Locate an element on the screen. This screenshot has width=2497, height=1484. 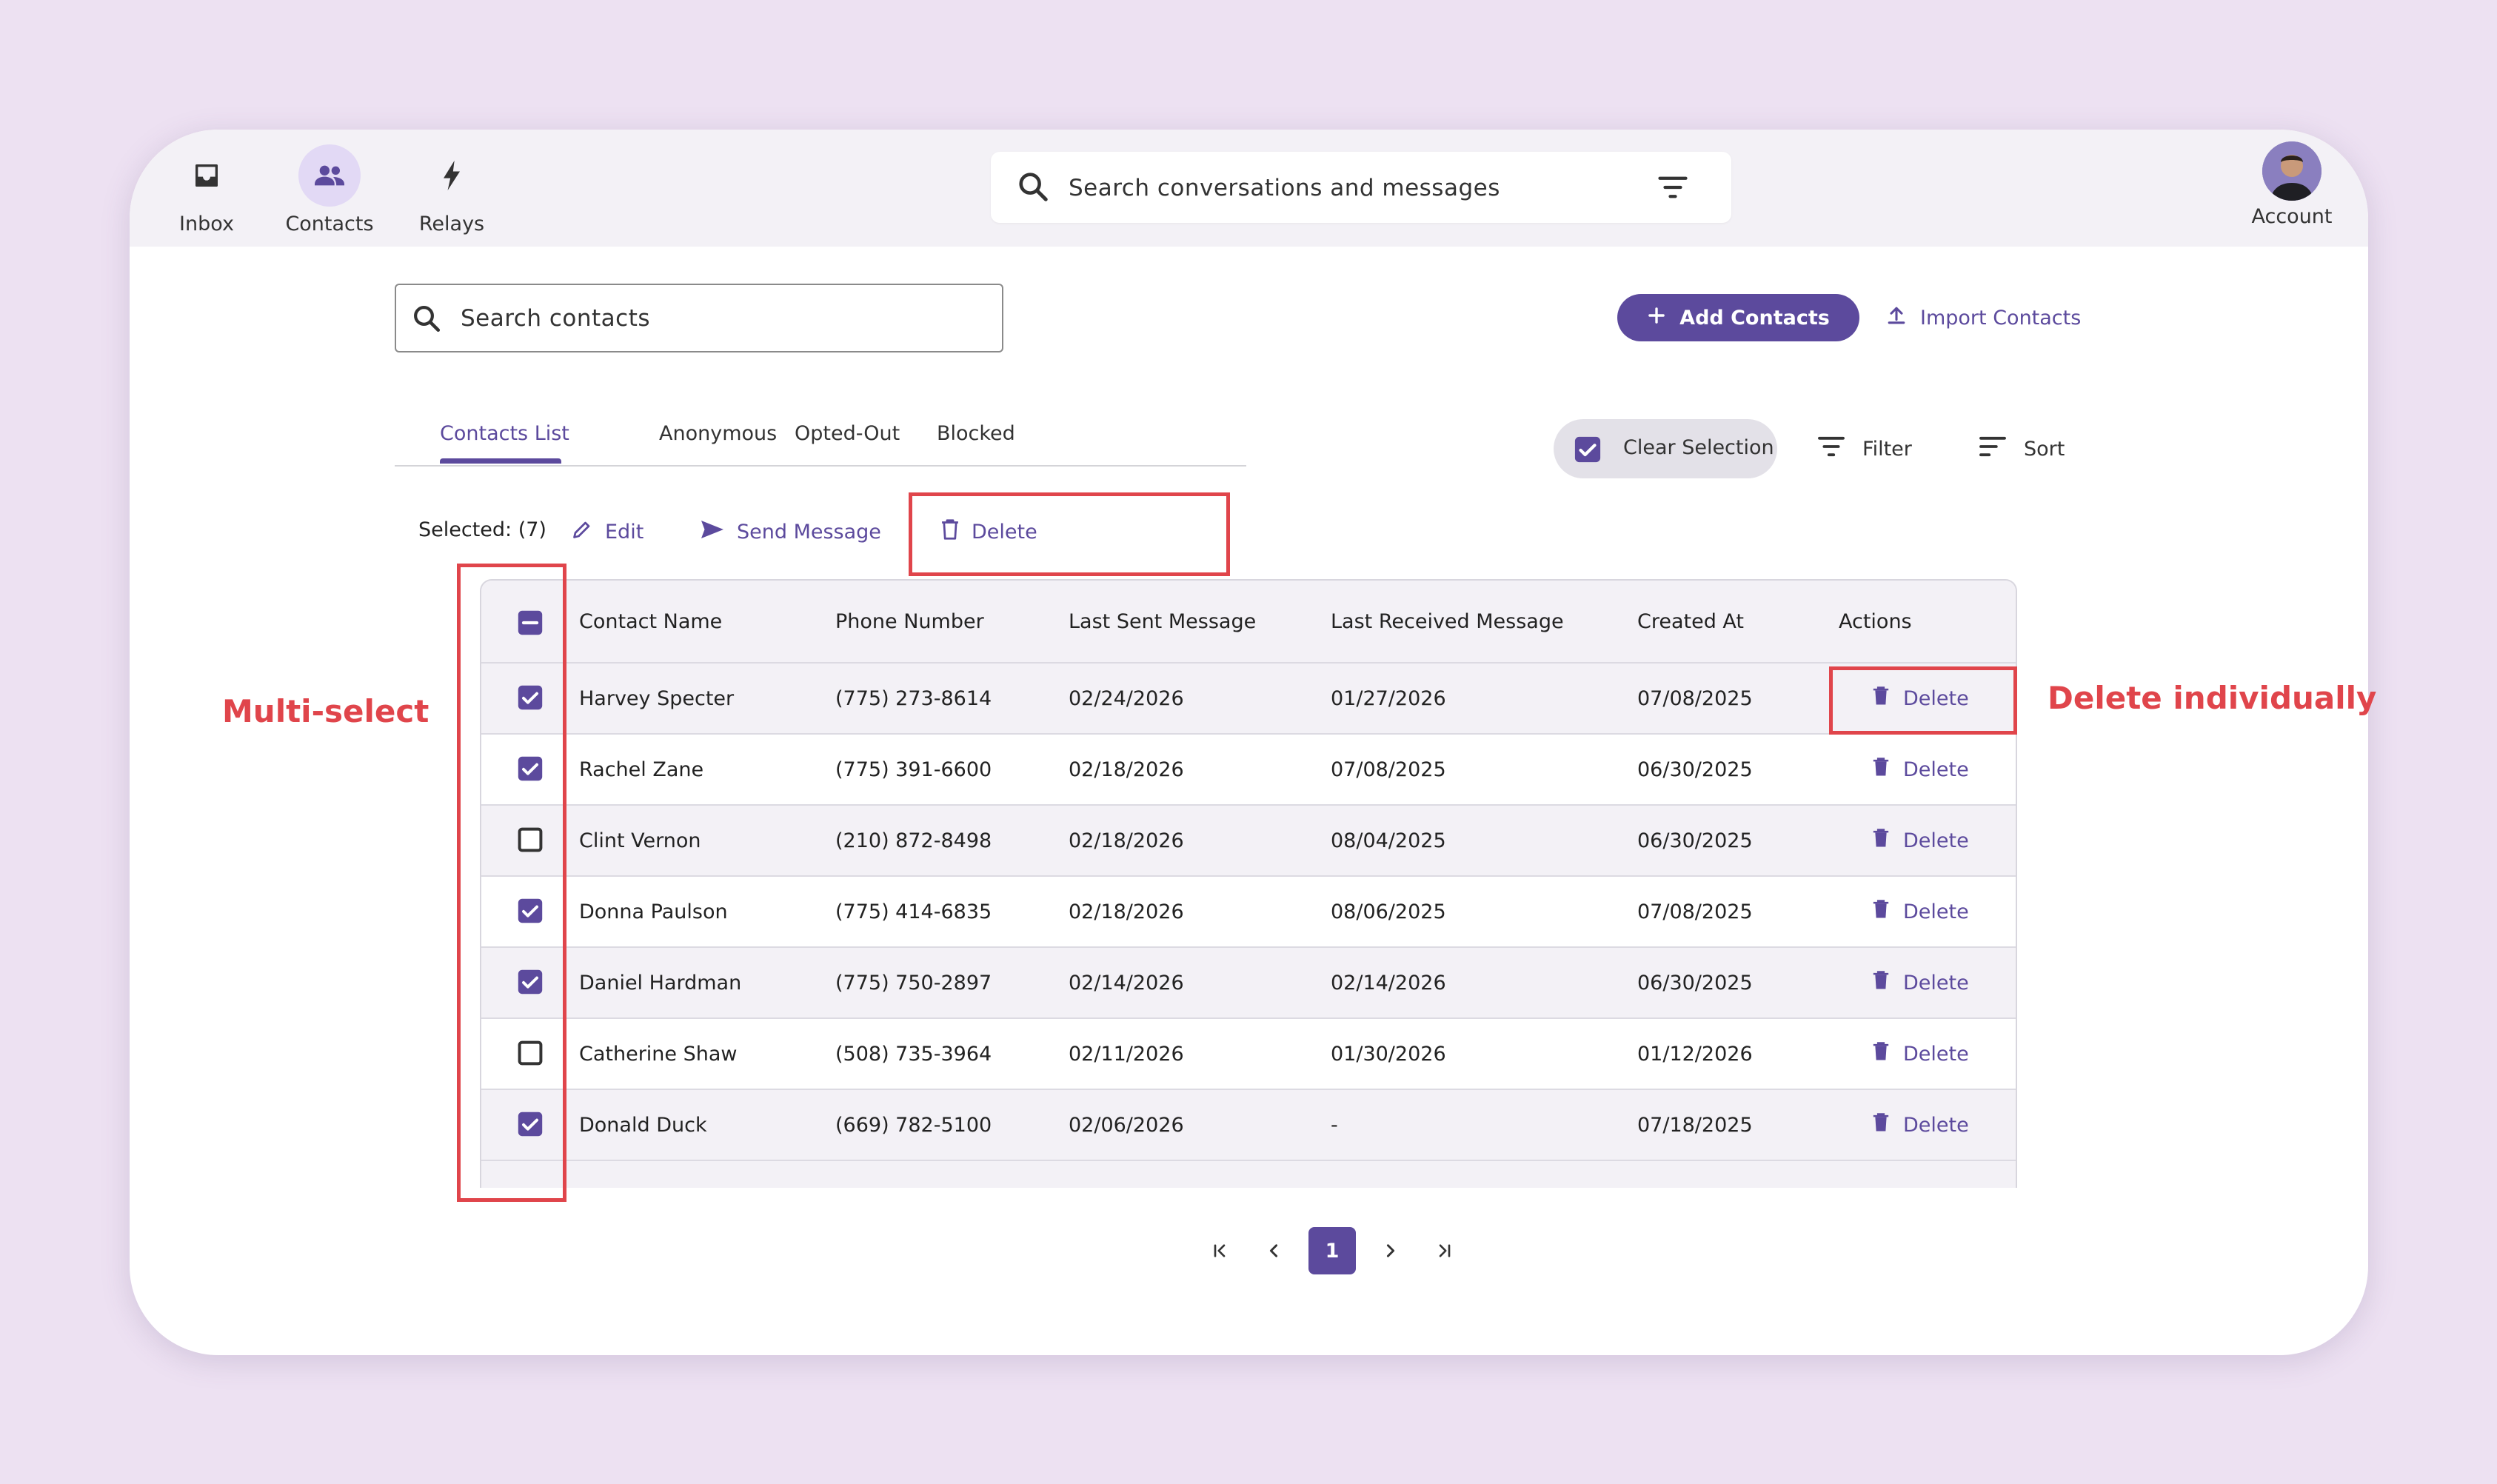
sort-label: Sort is located at coordinates (2045, 449).